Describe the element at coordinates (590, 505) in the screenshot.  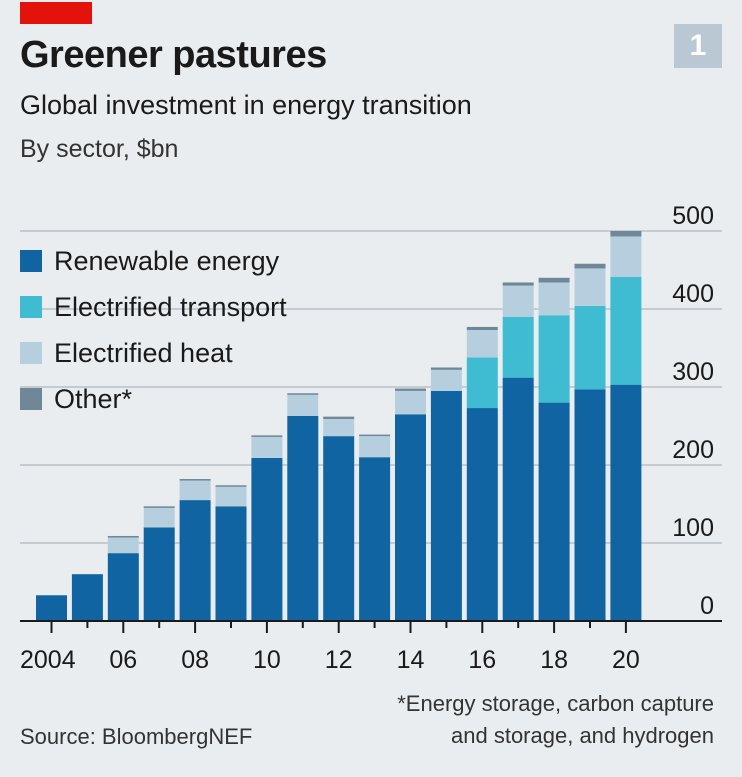
I see `bar-2019-renewable-energy` at that location.